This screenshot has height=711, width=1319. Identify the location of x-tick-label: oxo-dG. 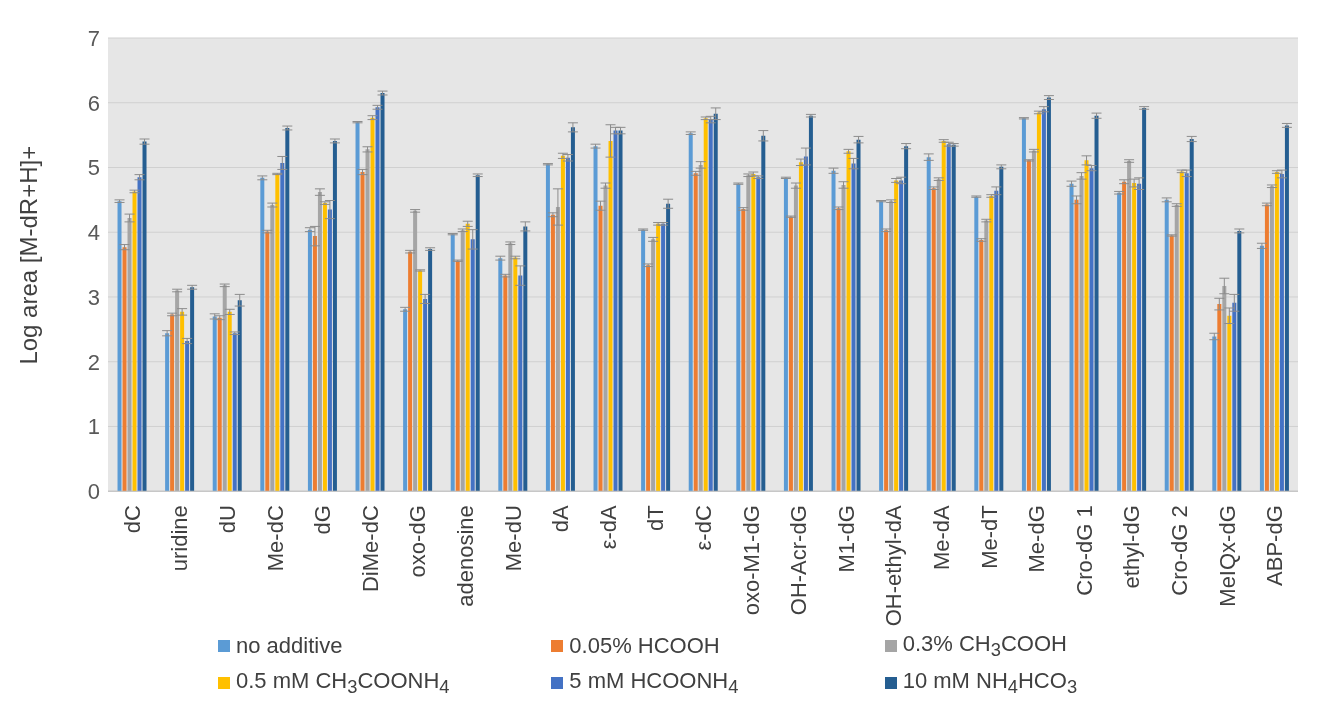
(417, 541).